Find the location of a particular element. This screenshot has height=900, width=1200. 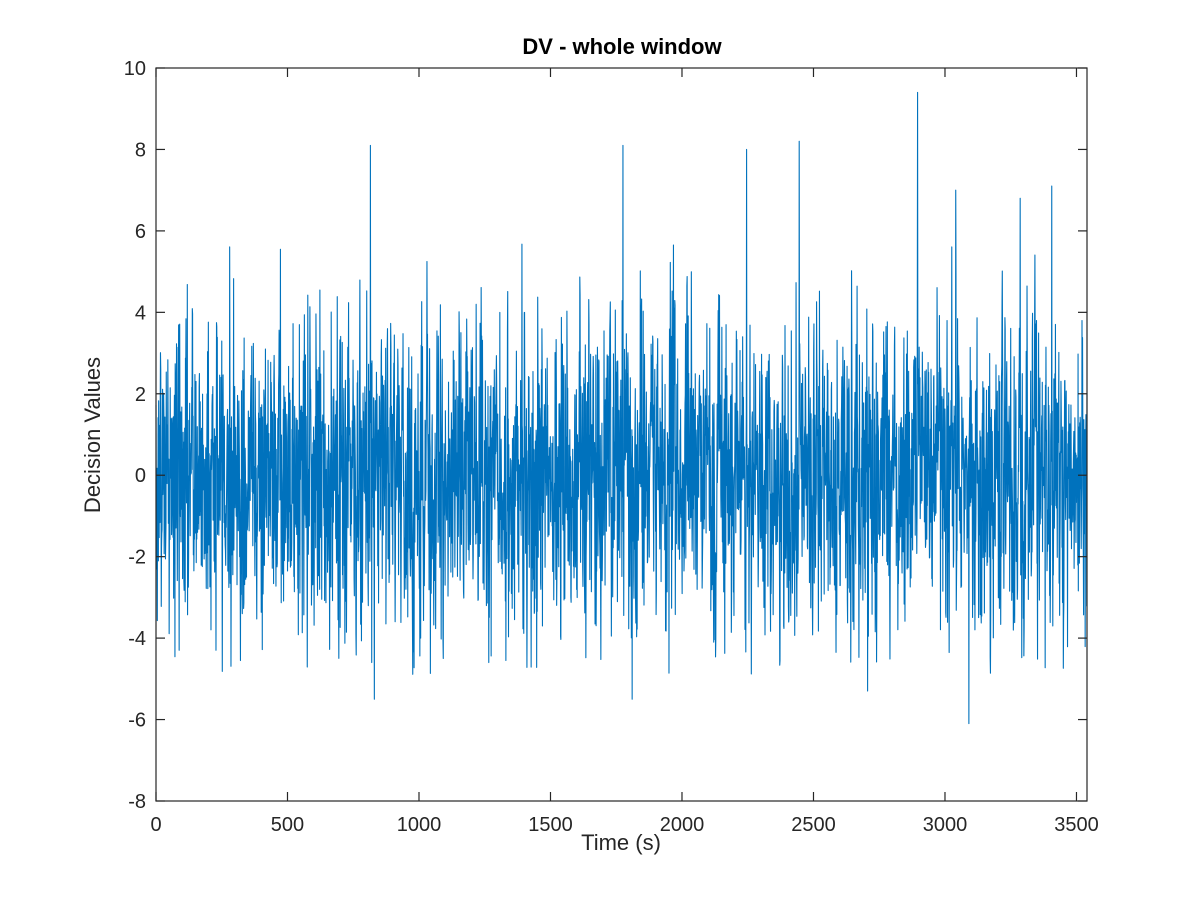

y-tick-label: -6 is located at coordinates (137, 721).